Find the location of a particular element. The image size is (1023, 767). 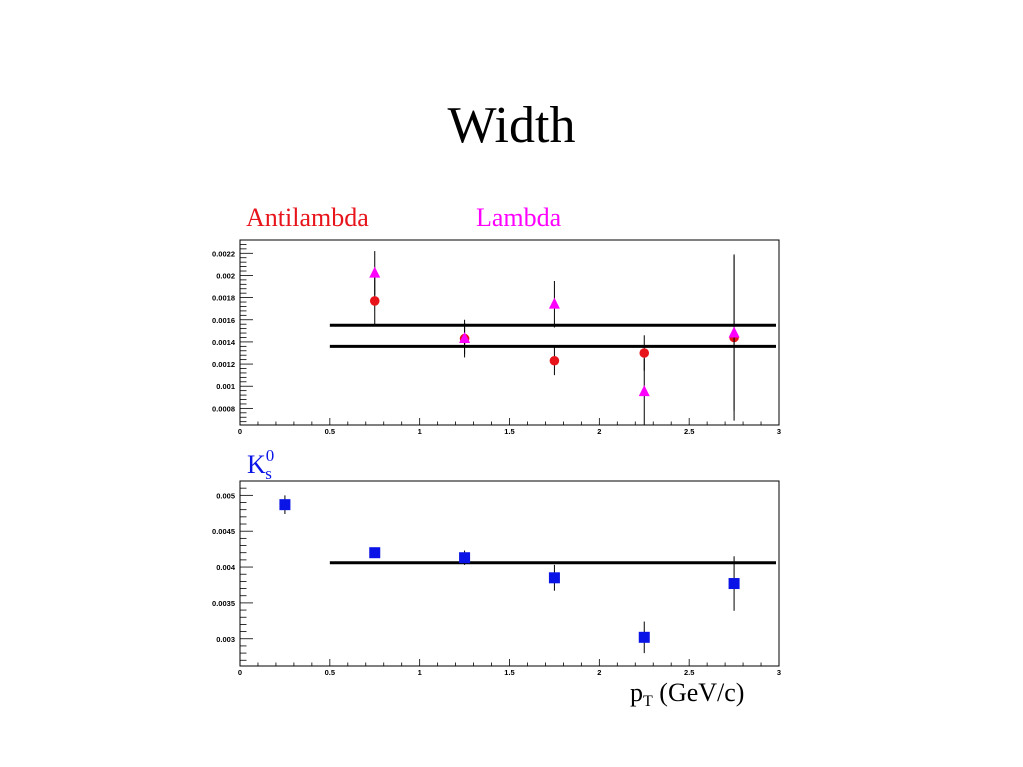

y-tick-label: 0.0008 is located at coordinates (223, 408).